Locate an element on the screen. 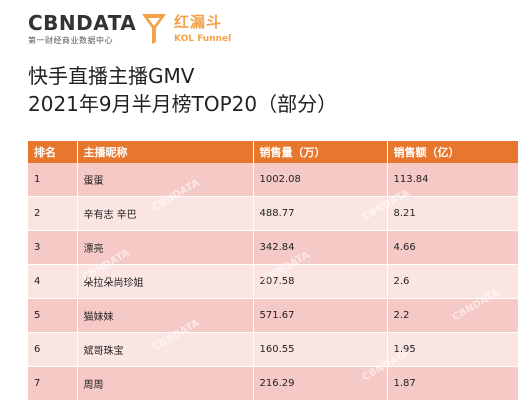  cell-sales-amount: 2.6 is located at coordinates (452, 281).